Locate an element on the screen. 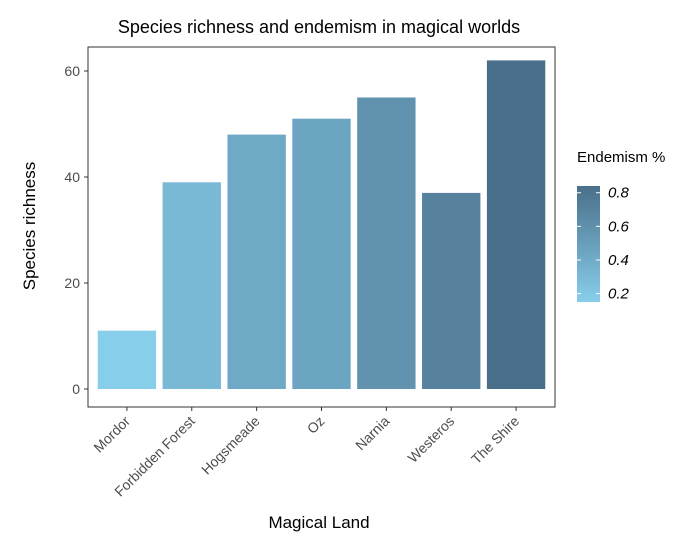  y-axis-title: Species richness is located at coordinates (29, 226).